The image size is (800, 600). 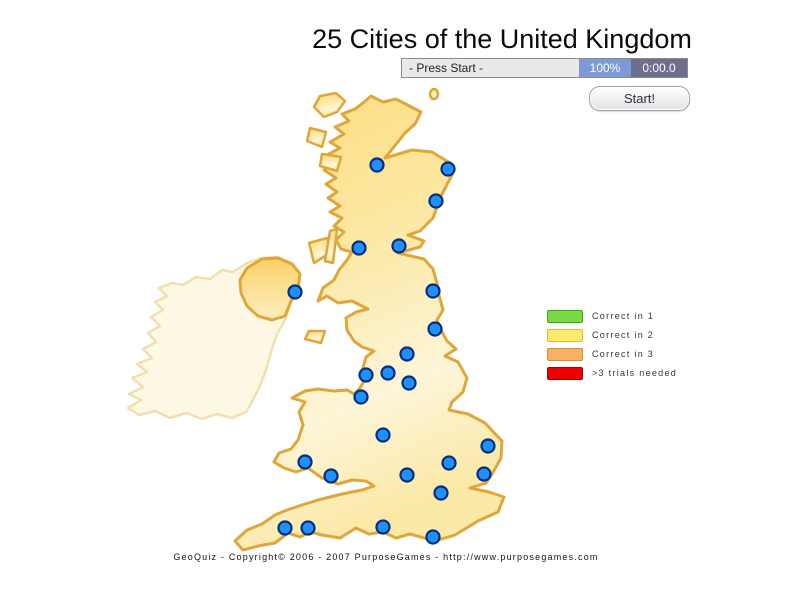 What do you see at coordinates (329, 105) in the screenshot?
I see `island-lewis` at bounding box center [329, 105].